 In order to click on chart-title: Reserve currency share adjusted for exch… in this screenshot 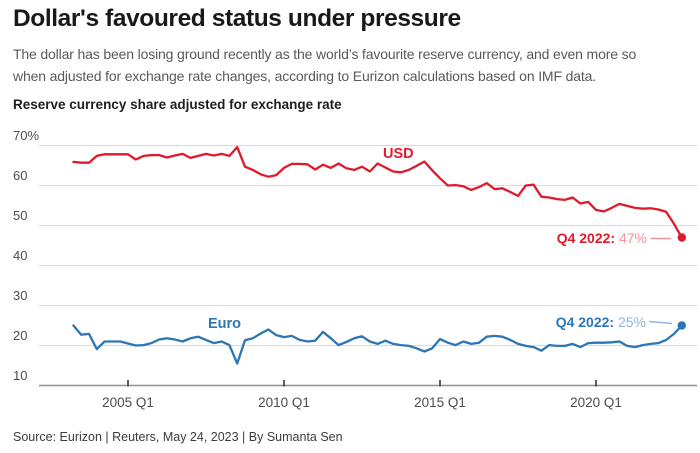, I will do `click(177, 104)`.